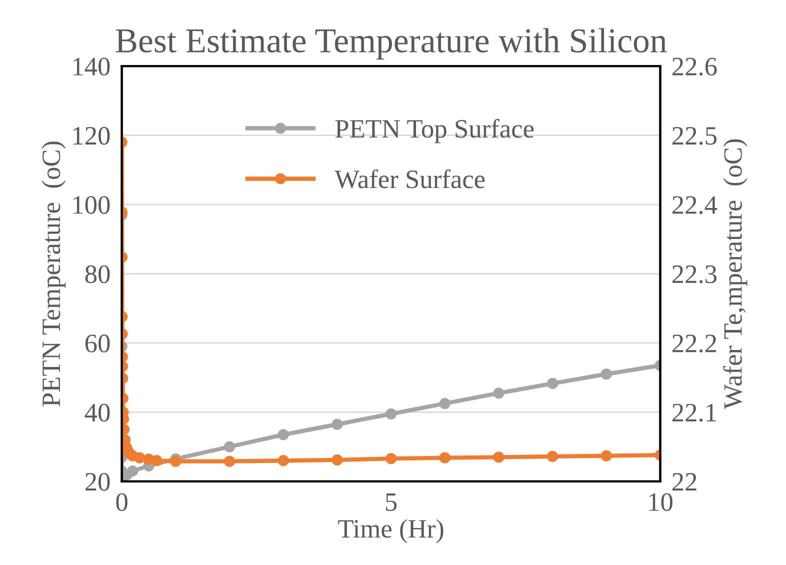 This screenshot has width=786, height=565. Describe the element at coordinates (694, 343) in the screenshot. I see `y2-tick-label: 22.2` at that location.